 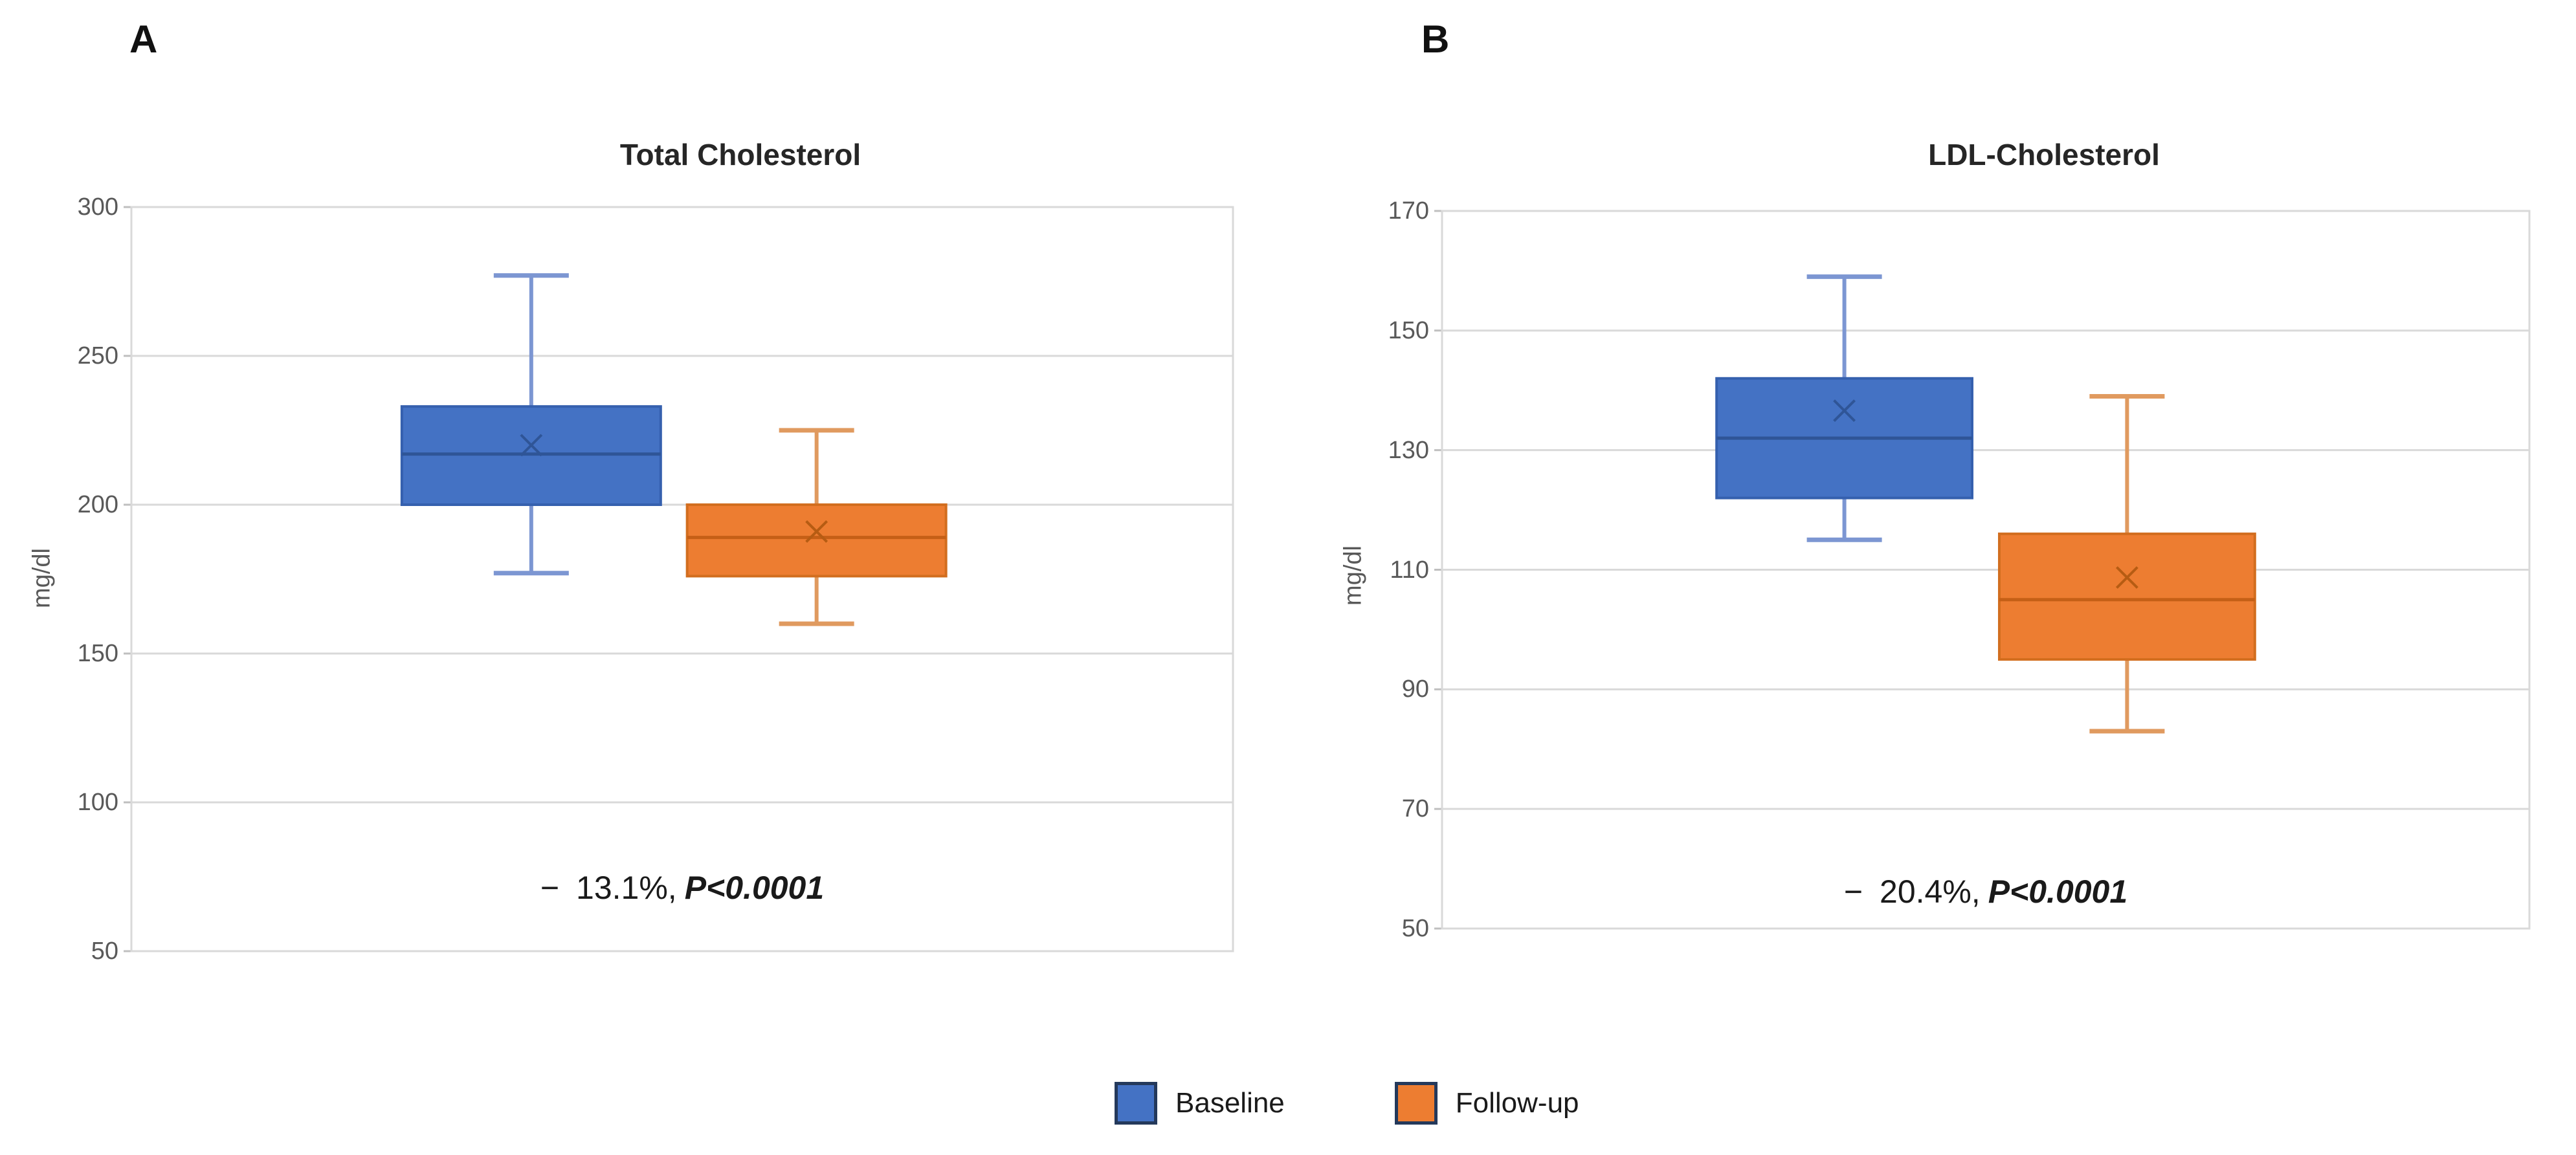 What do you see at coordinates (97, 207) in the screenshot?
I see `y-tick-label: 300` at bounding box center [97, 207].